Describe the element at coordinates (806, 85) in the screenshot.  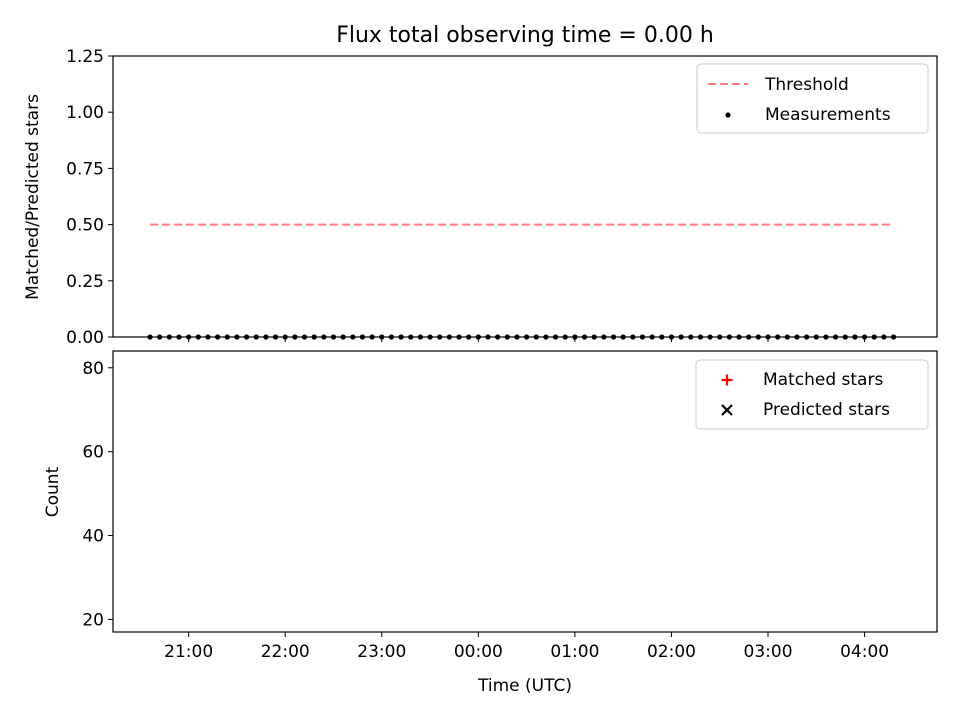
I see `legend-threshold-label: Threshold` at that location.